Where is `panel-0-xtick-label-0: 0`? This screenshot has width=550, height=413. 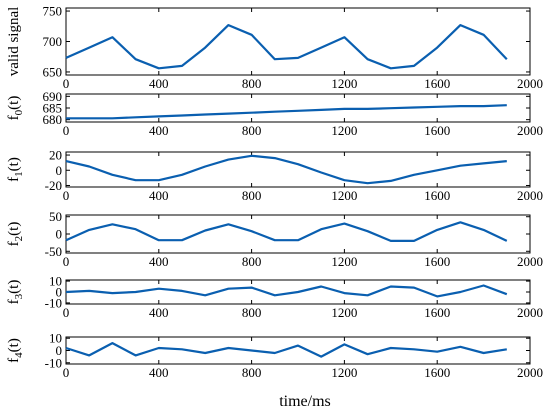
panel-0-xtick-label-0: 0 is located at coordinates (66, 83).